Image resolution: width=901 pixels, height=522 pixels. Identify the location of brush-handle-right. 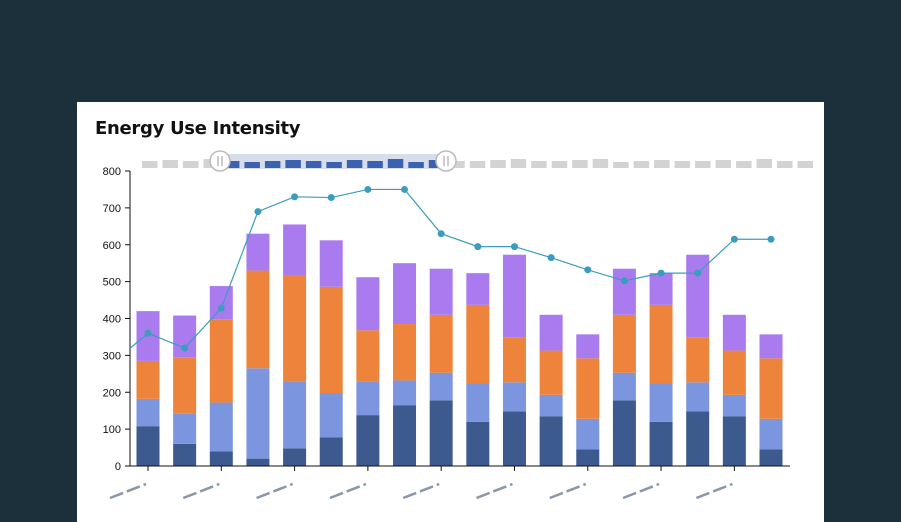
(446, 161).